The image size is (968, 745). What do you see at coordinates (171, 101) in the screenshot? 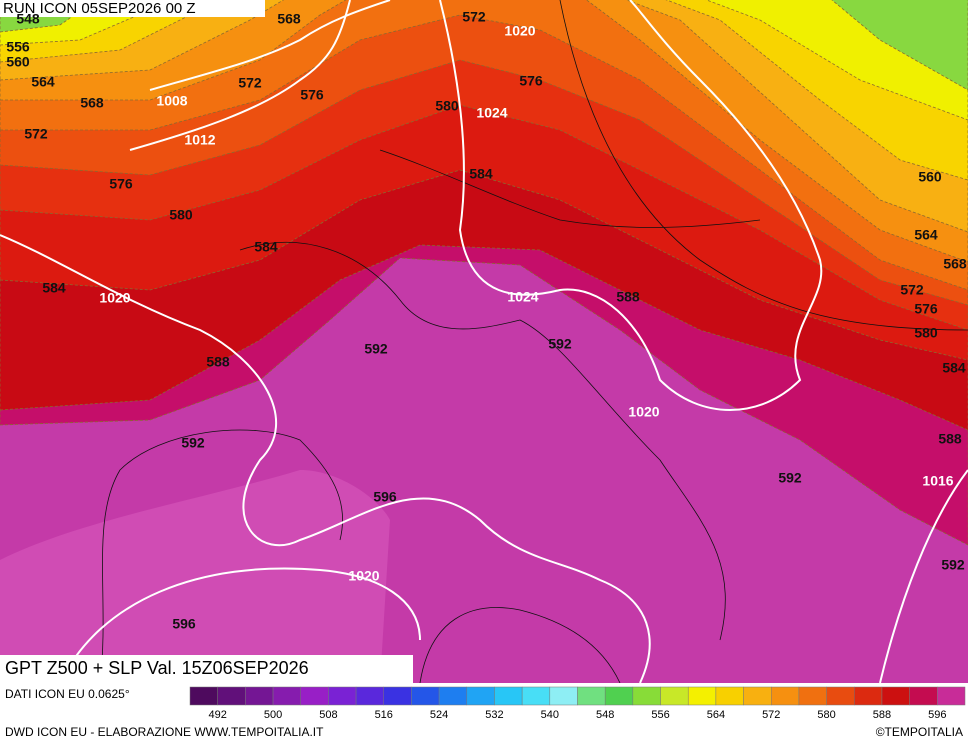
I see `slp-label: 1008` at bounding box center [171, 101].